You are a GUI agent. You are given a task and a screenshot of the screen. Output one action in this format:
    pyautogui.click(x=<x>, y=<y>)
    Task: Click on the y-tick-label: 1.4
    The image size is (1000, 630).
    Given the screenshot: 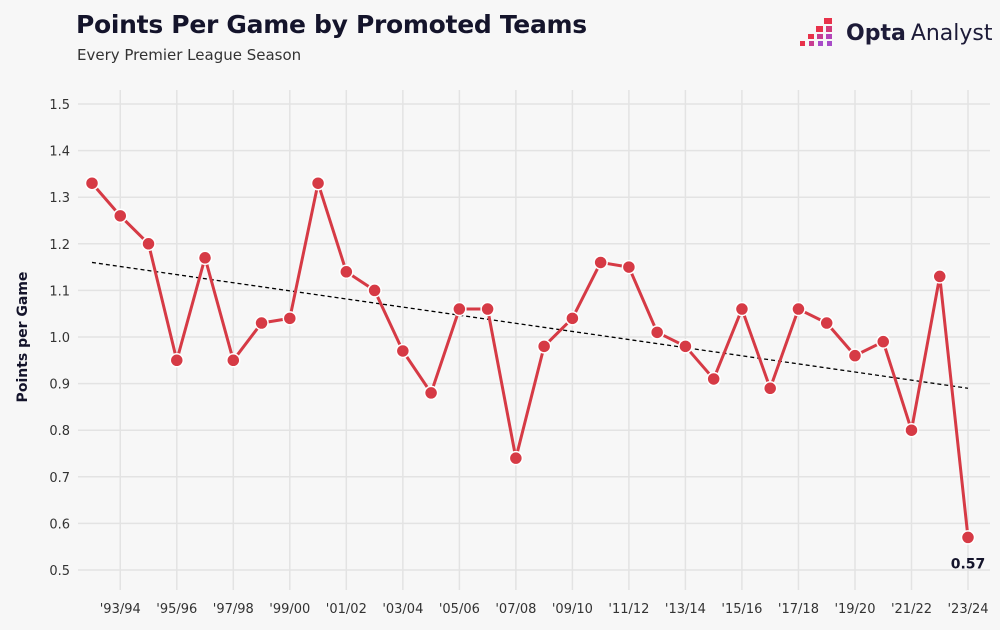 What is the action you would take?
    pyautogui.click(x=59, y=152)
    